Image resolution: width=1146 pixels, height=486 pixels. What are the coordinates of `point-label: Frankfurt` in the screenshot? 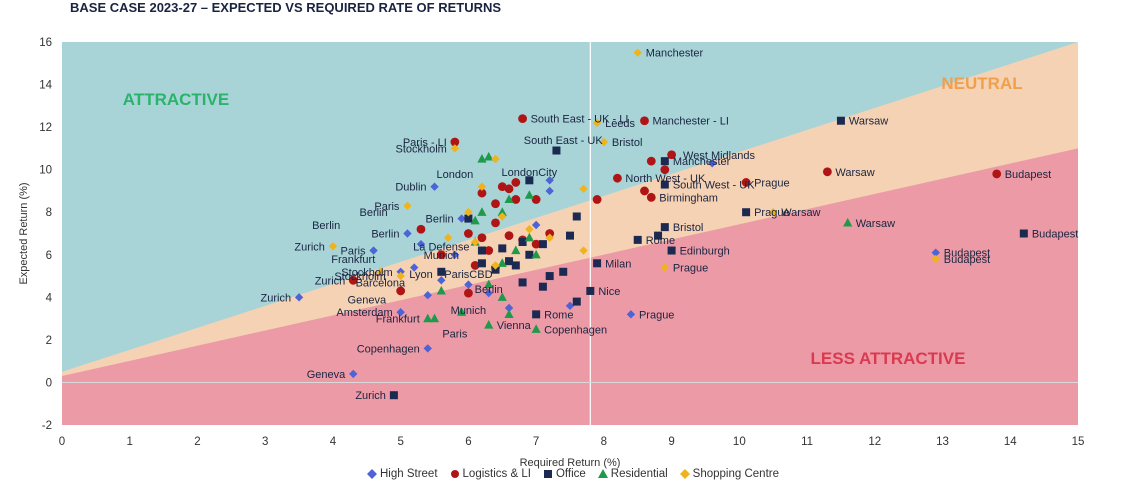 It's located at (398, 320).